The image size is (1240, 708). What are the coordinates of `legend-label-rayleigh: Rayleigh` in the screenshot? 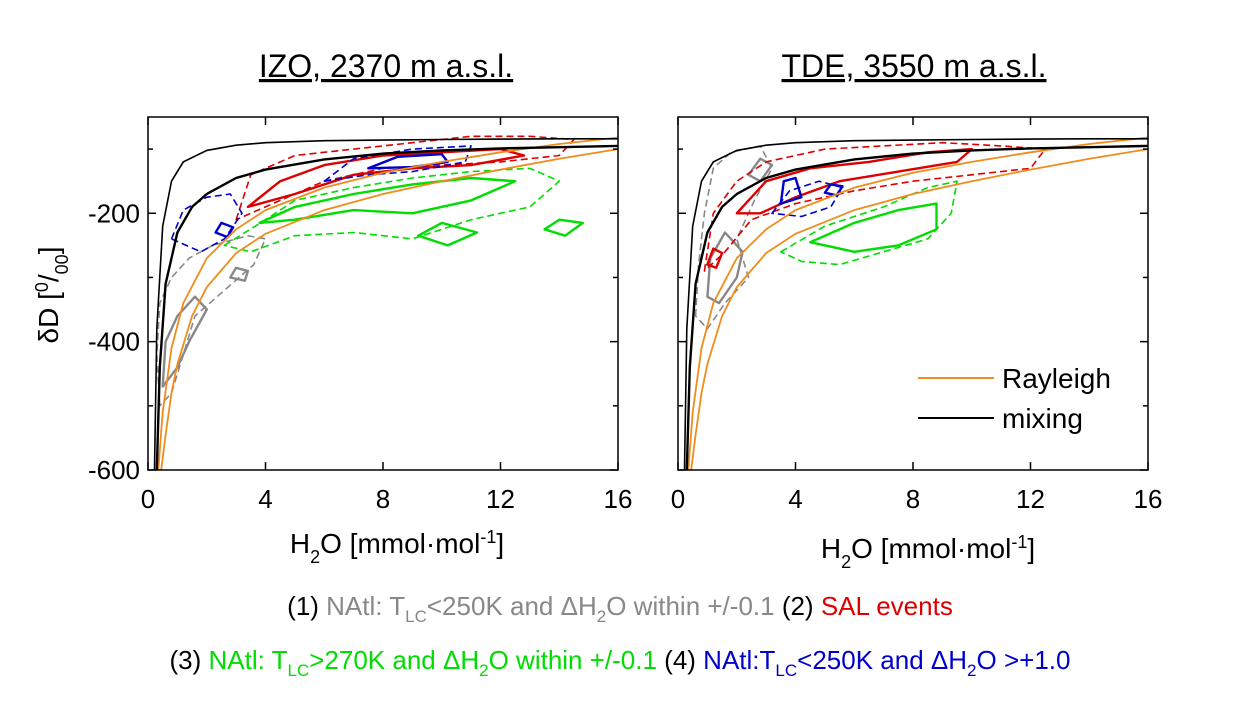 It's located at (1056, 378).